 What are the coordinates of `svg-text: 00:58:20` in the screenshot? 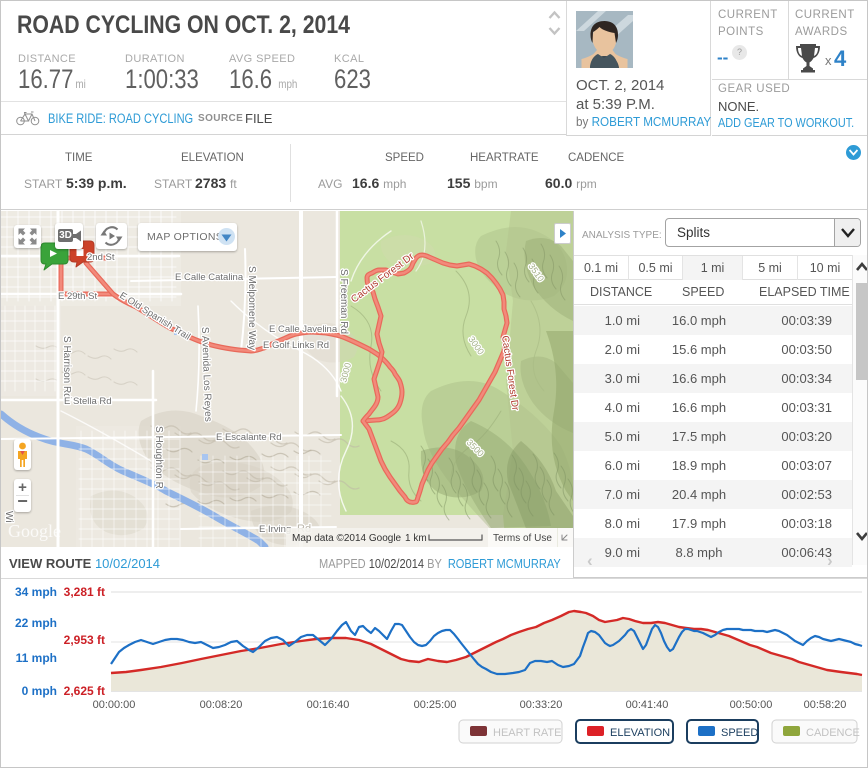 It's located at (825, 705).